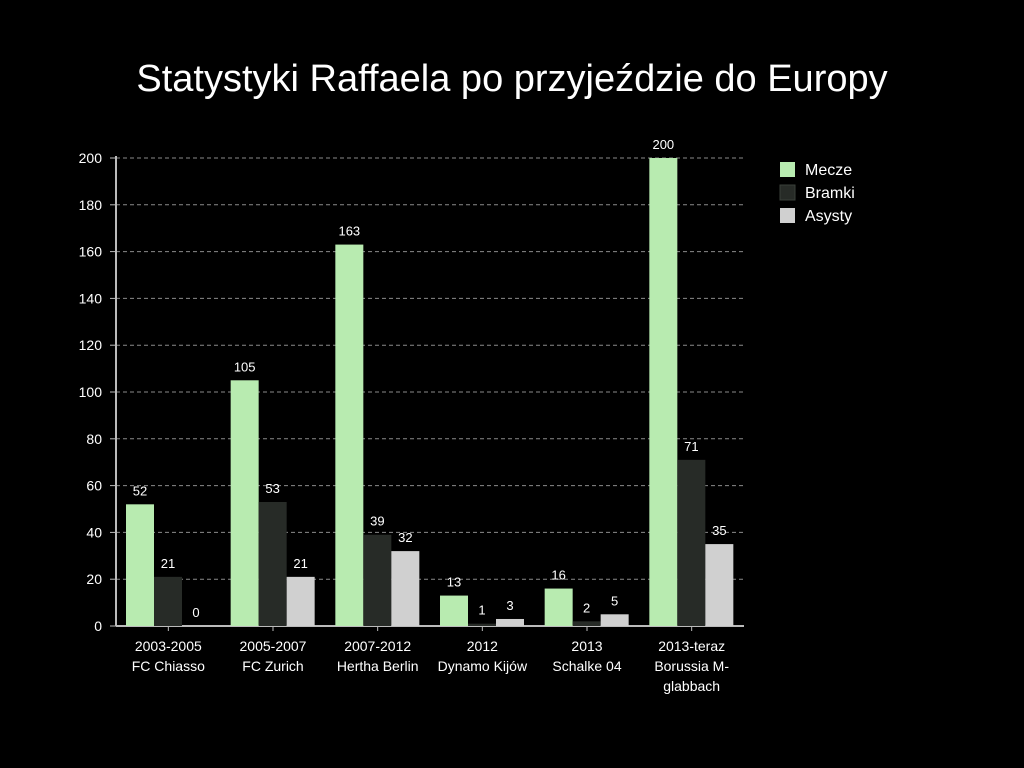 Image resolution: width=1024 pixels, height=768 pixels. Describe the element at coordinates (245, 366) in the screenshot. I see `data-label: 105` at that location.